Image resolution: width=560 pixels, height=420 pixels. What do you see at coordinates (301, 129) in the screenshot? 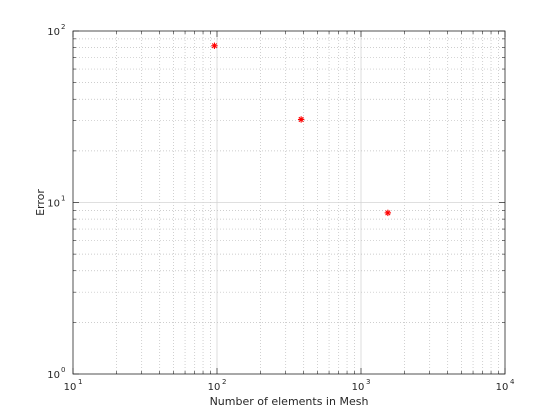
I see `data-points` at bounding box center [301, 129].